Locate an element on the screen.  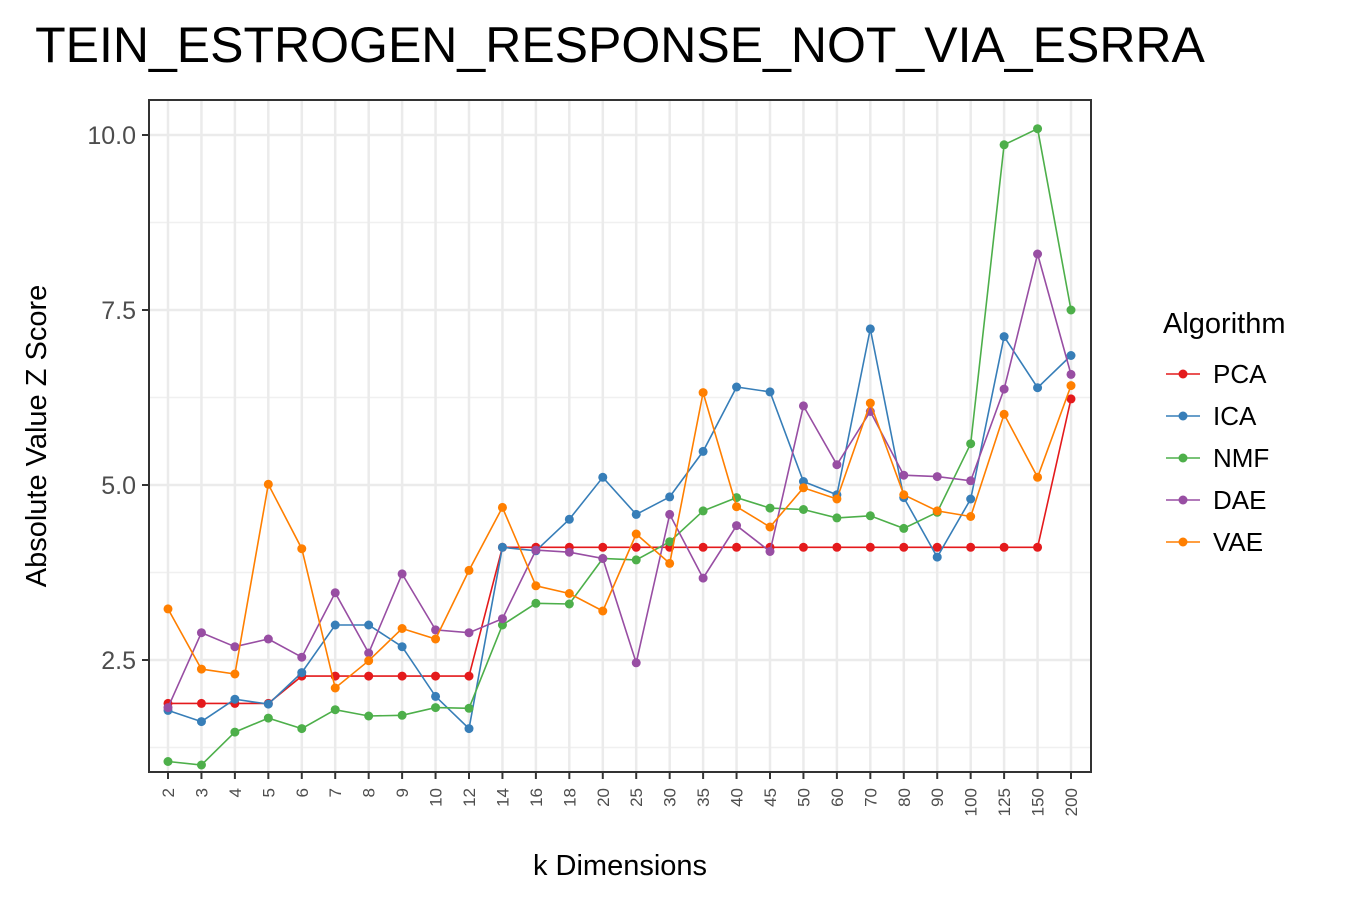
x-tick-label: 25 is located at coordinates (636, 797).